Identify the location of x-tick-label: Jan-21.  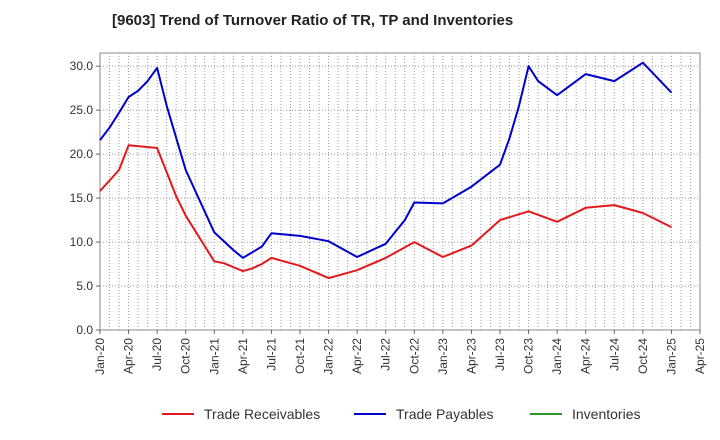
(214, 356).